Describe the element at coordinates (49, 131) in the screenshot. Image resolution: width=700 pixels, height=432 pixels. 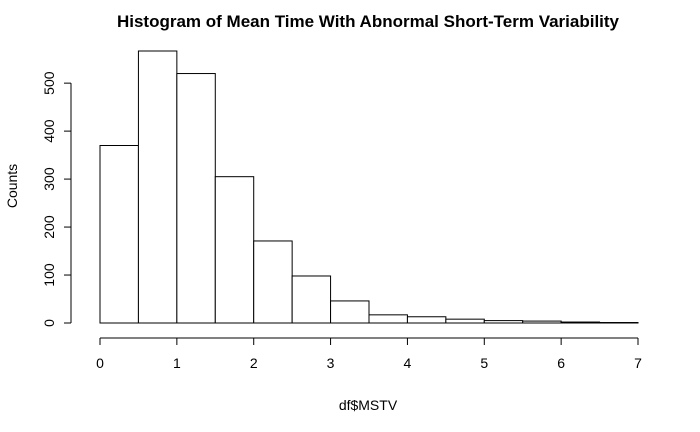
I see `y-tick-label: 400` at that location.